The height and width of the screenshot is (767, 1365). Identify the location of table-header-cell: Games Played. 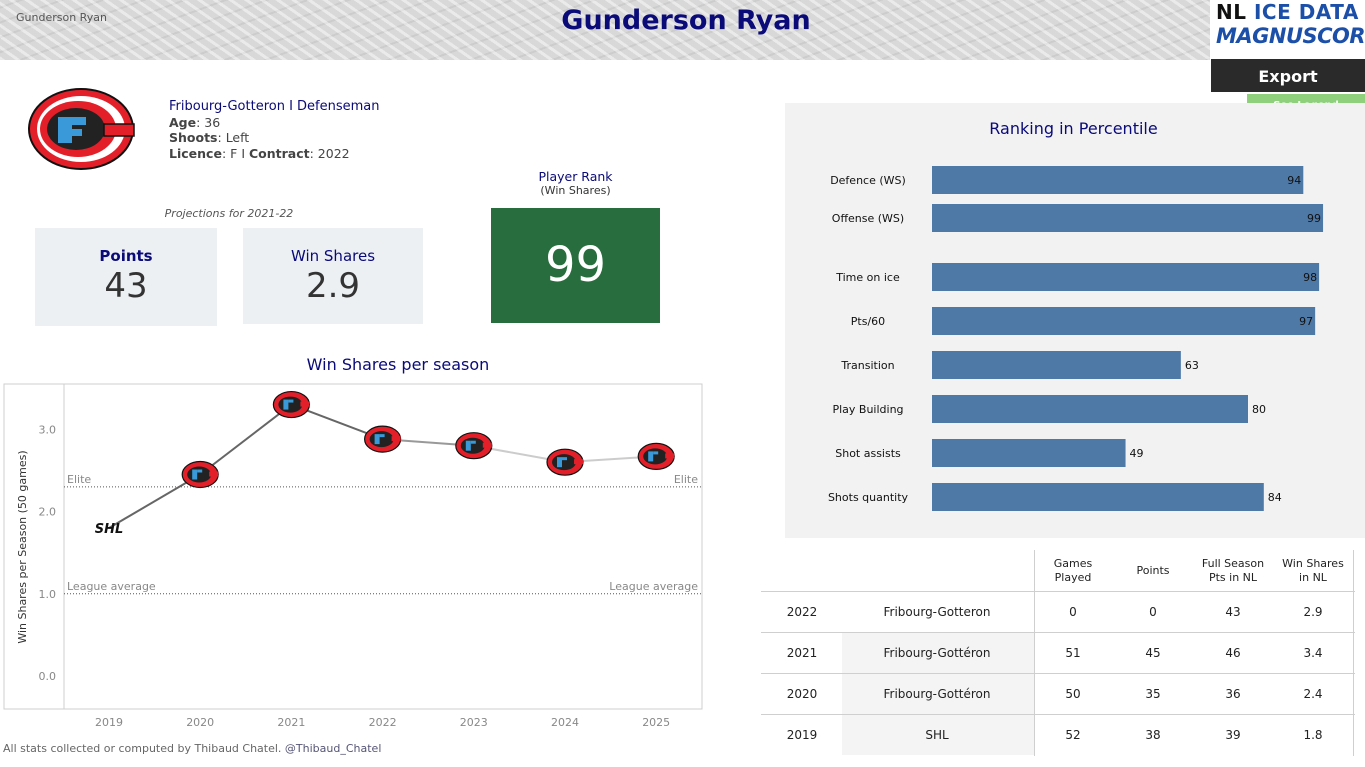
(1073, 571).